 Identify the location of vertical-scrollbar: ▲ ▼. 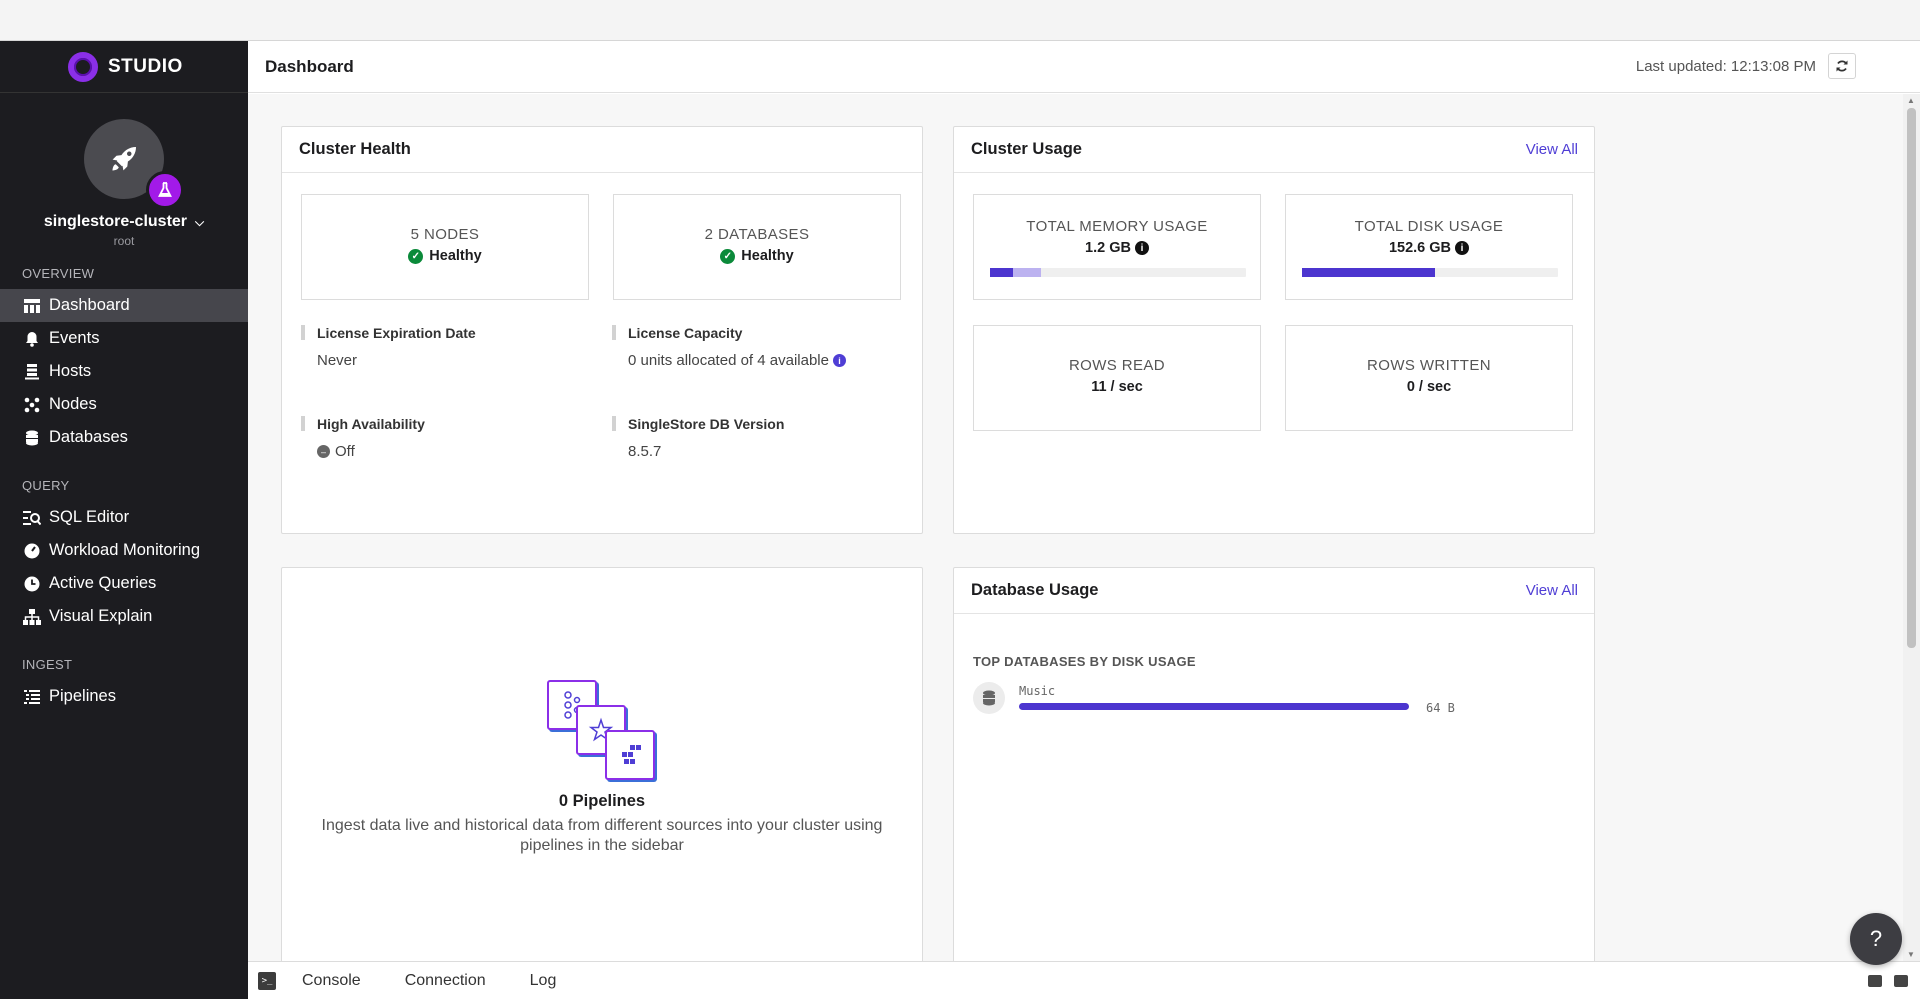
(1911, 527).